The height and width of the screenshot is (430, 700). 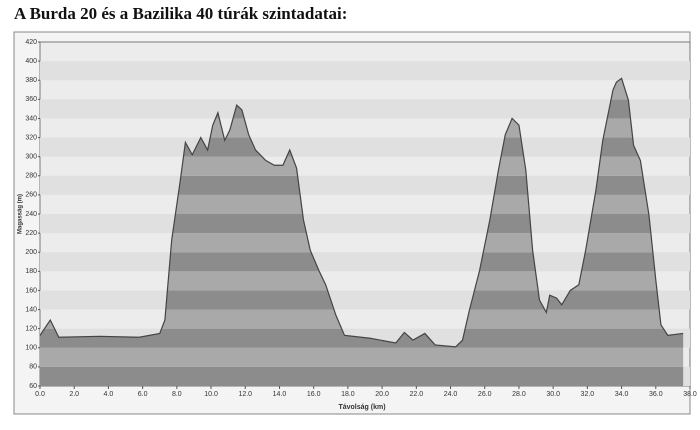 I want to click on x-tick-label: 6.0, so click(x=143, y=394).